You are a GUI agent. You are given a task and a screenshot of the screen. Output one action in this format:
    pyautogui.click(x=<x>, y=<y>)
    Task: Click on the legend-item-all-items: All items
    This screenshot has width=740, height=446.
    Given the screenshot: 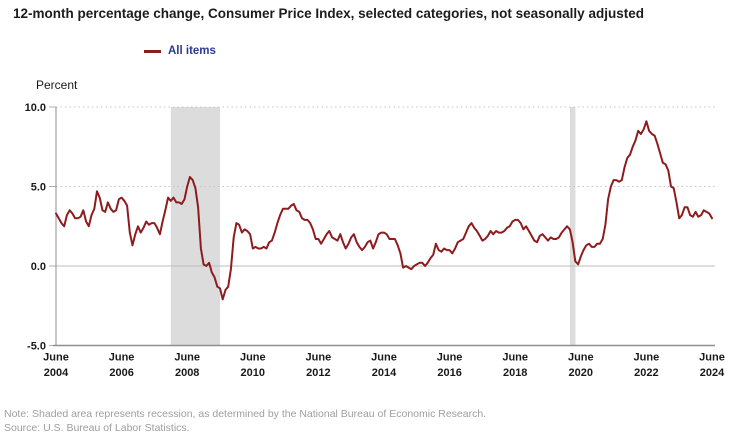 What is the action you would take?
    pyautogui.click(x=180, y=51)
    